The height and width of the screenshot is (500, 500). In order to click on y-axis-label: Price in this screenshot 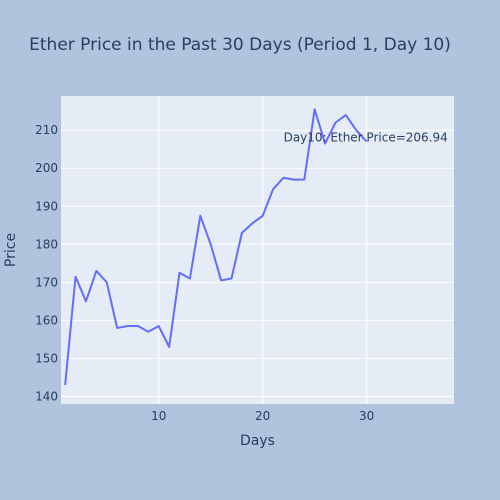, I will do `click(11, 250)`.